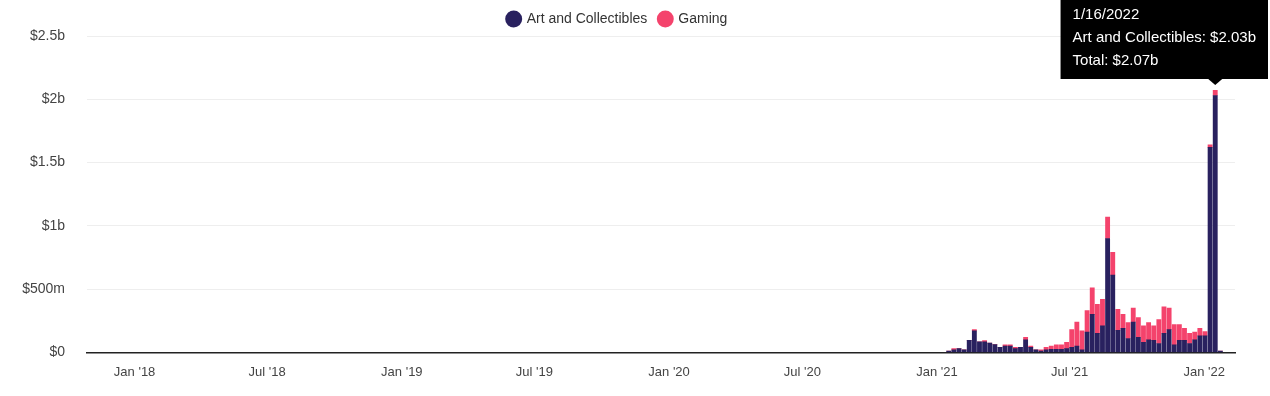 The height and width of the screenshot is (396, 1270). Describe the element at coordinates (402, 371) in the screenshot. I see `x-tick-label: Jan '19` at that location.